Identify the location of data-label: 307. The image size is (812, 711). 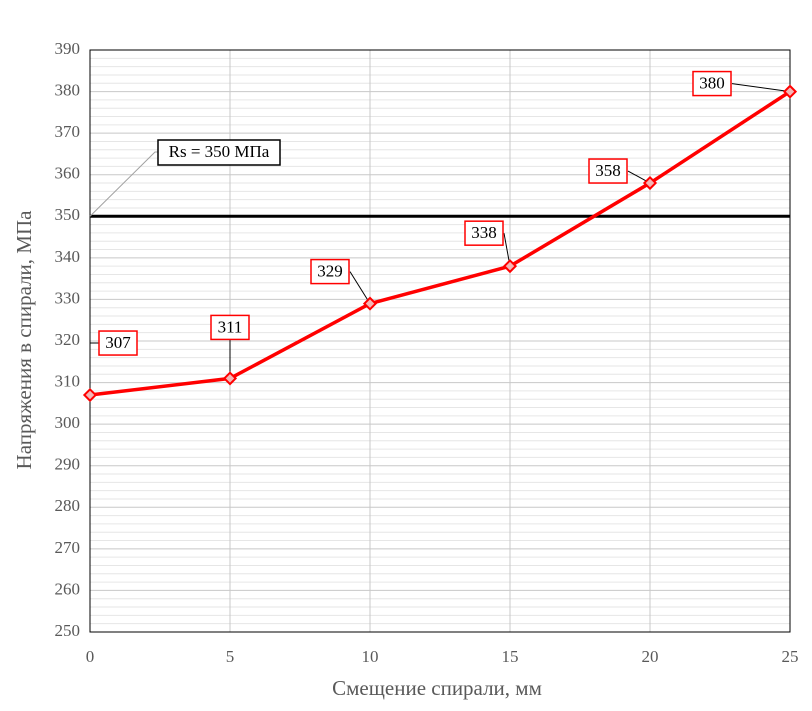
(118, 342).